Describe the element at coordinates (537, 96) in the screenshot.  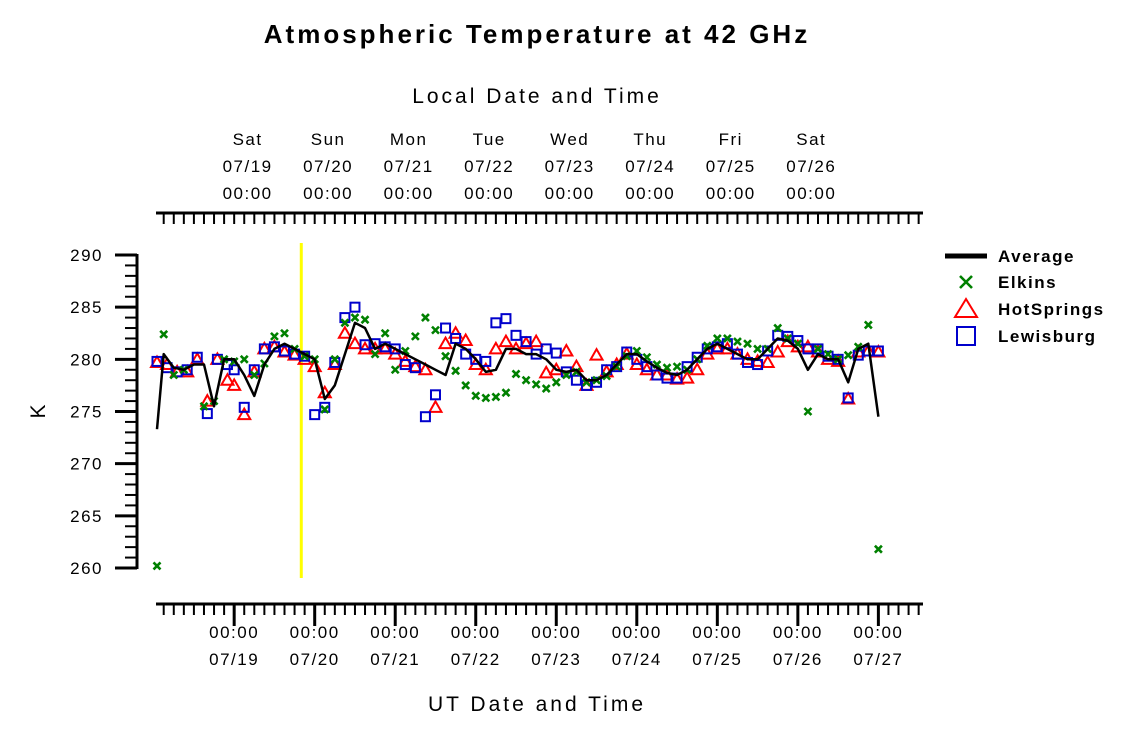
I see `top-axis-title: Local Date and Time` at that location.